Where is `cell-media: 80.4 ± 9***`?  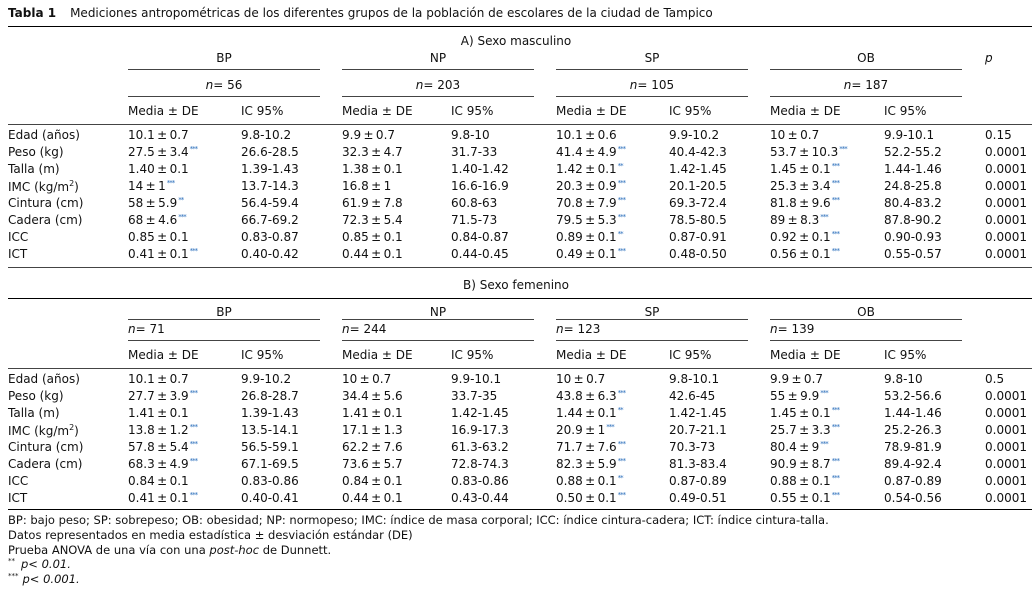
cell-media: 80.4 ± 9*** is located at coordinates (799, 447).